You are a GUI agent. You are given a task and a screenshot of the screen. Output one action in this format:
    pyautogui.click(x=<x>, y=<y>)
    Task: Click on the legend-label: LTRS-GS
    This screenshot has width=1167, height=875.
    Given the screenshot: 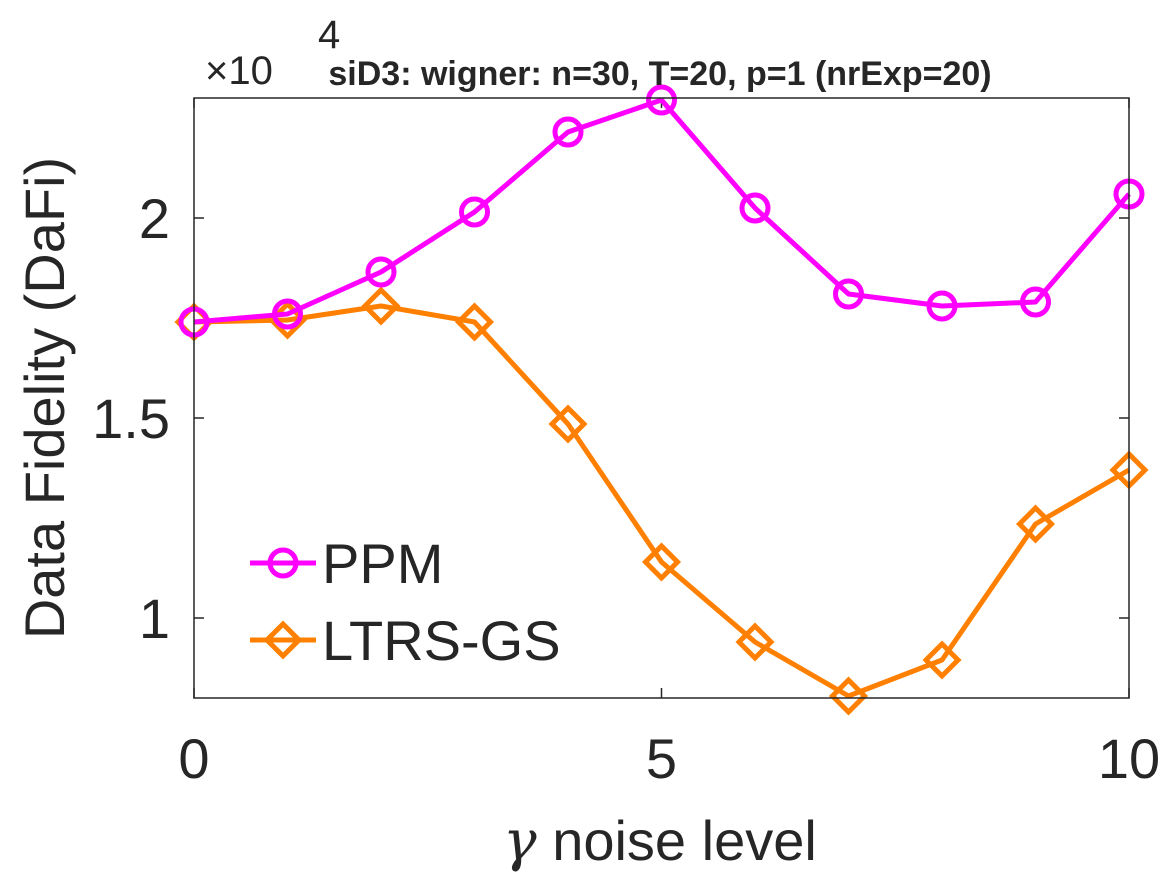 What is the action you would take?
    pyautogui.click(x=441, y=640)
    